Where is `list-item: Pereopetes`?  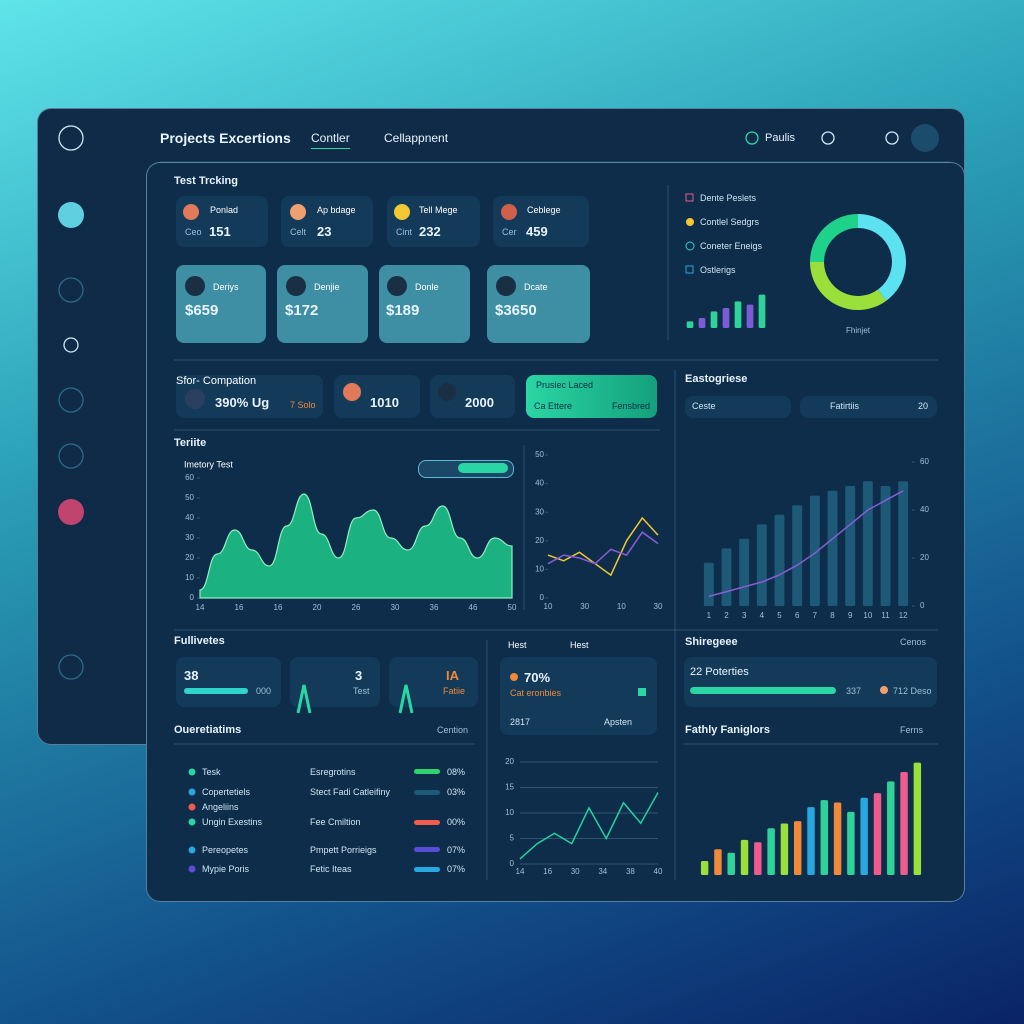
list-item: Pereopetes is located at coordinates (225, 850).